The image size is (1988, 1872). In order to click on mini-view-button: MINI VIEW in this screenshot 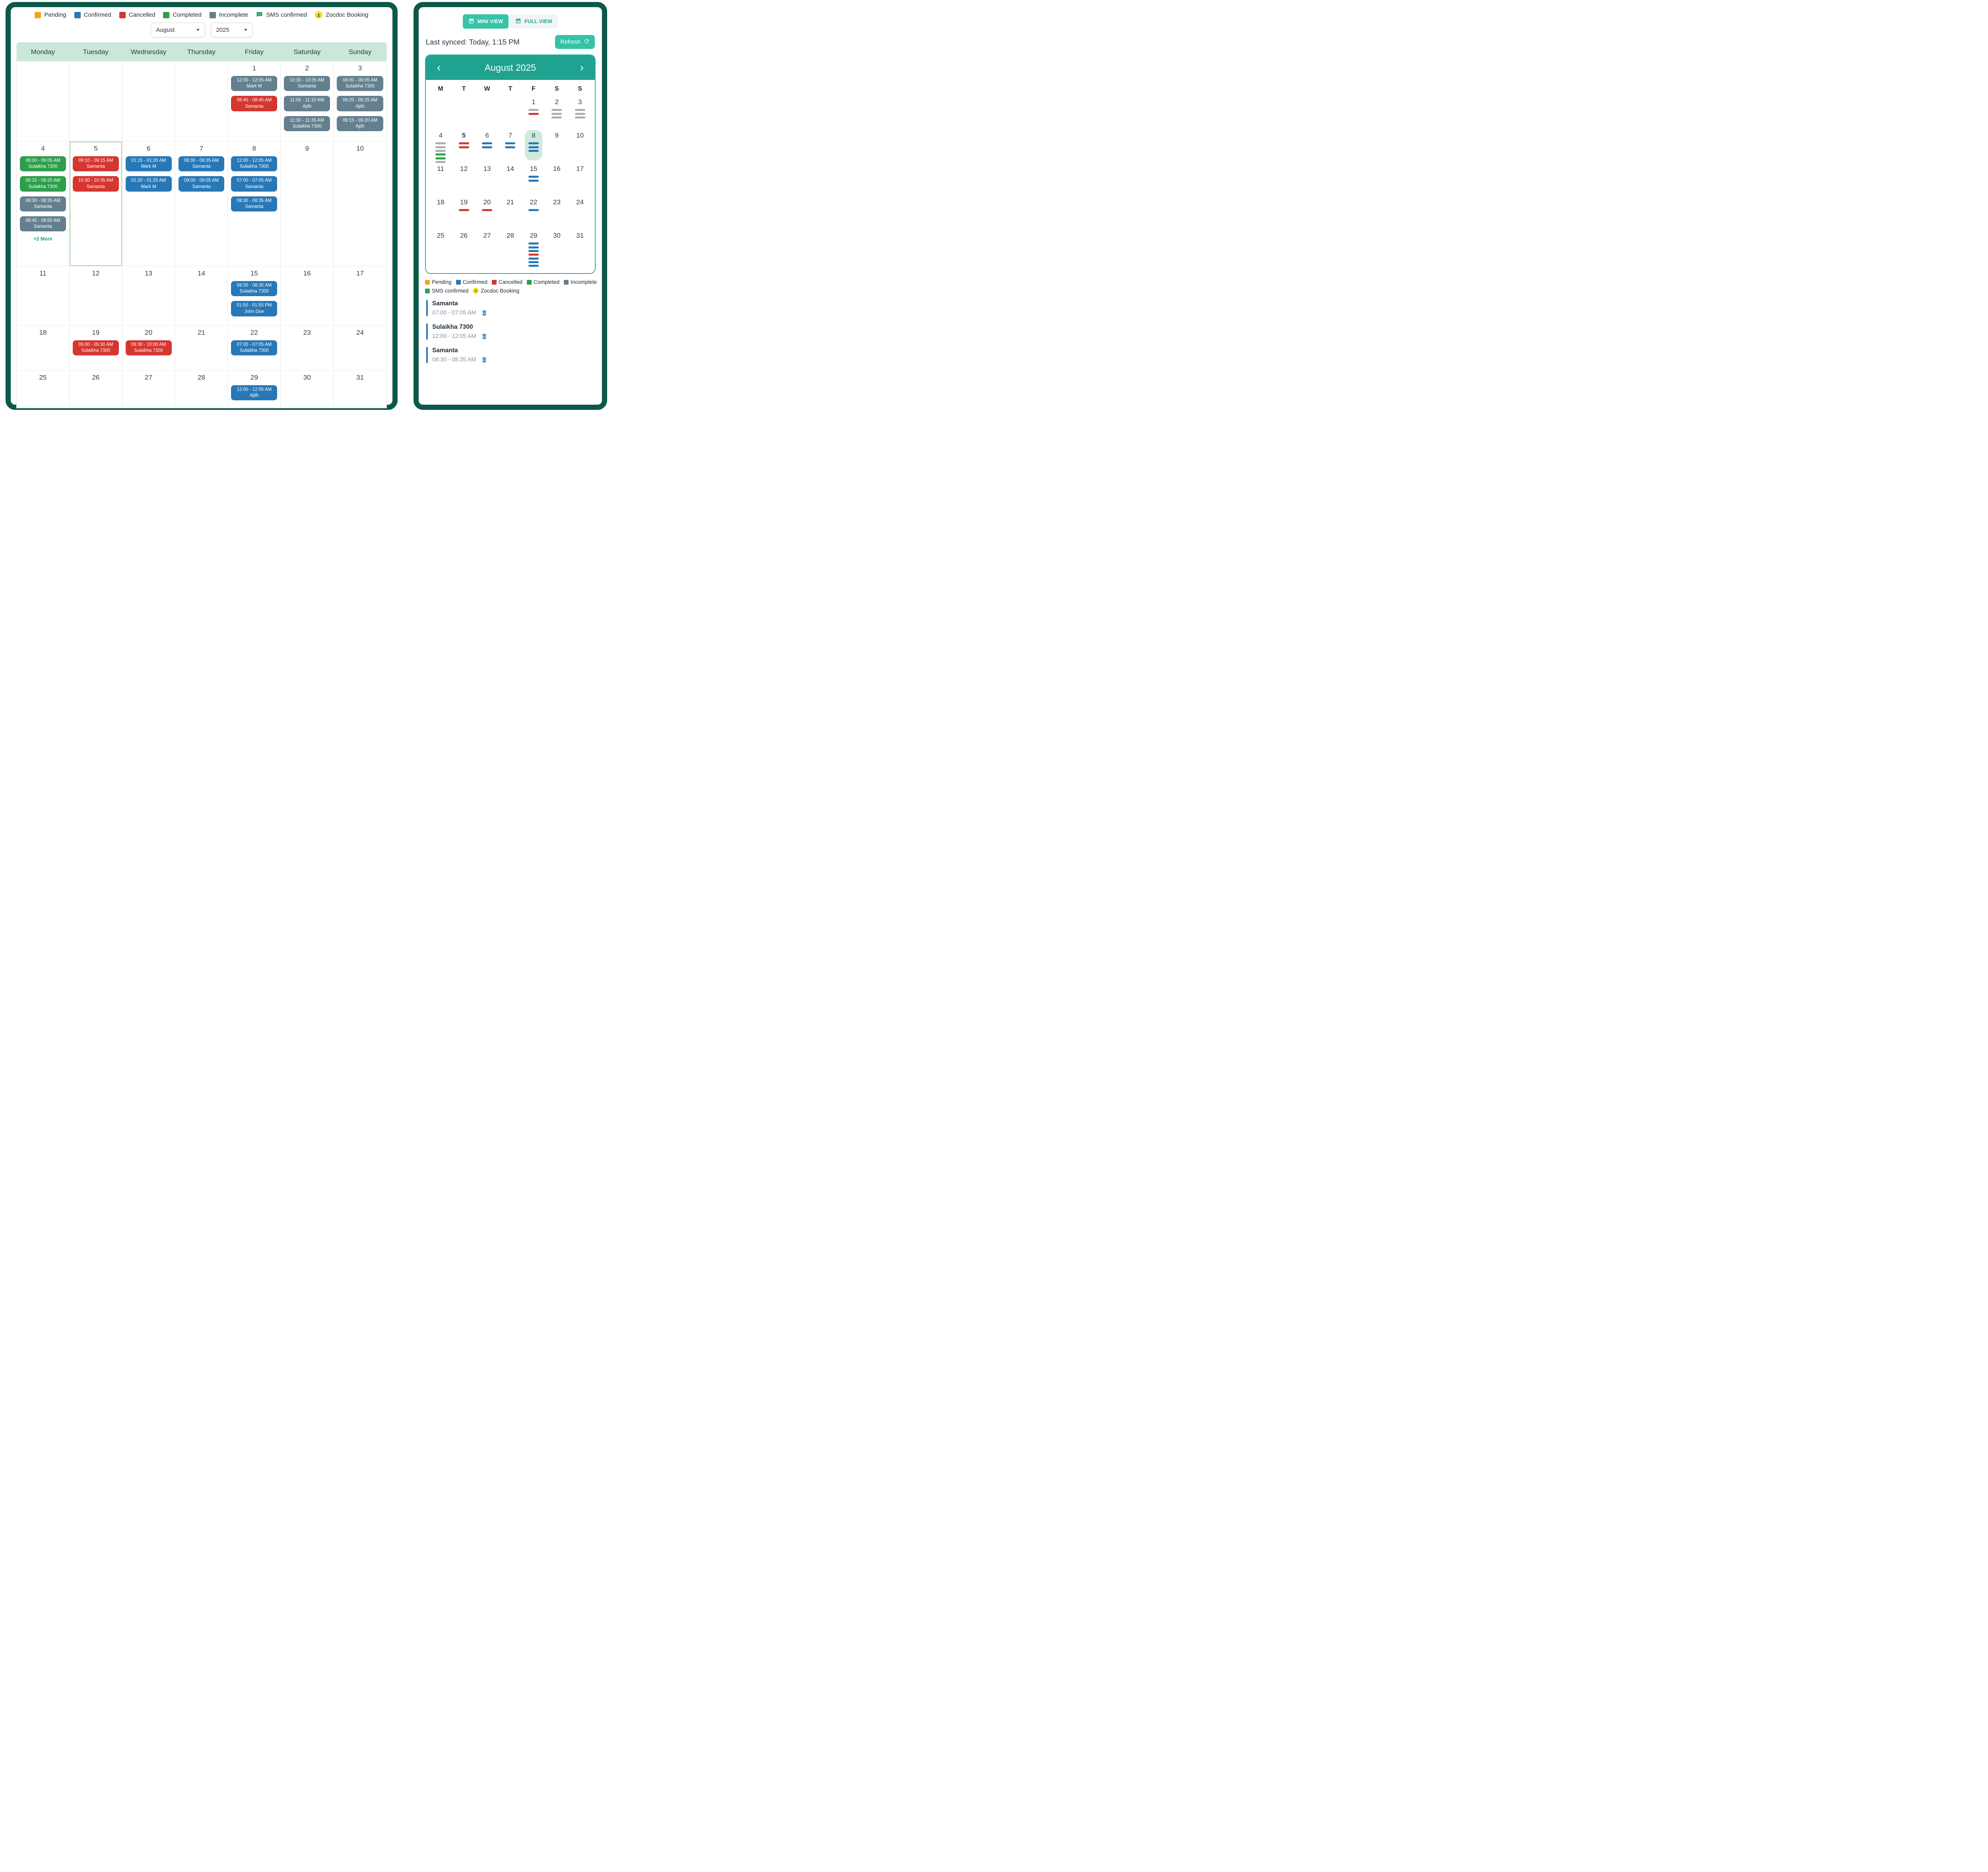, I will do `click(485, 22)`.